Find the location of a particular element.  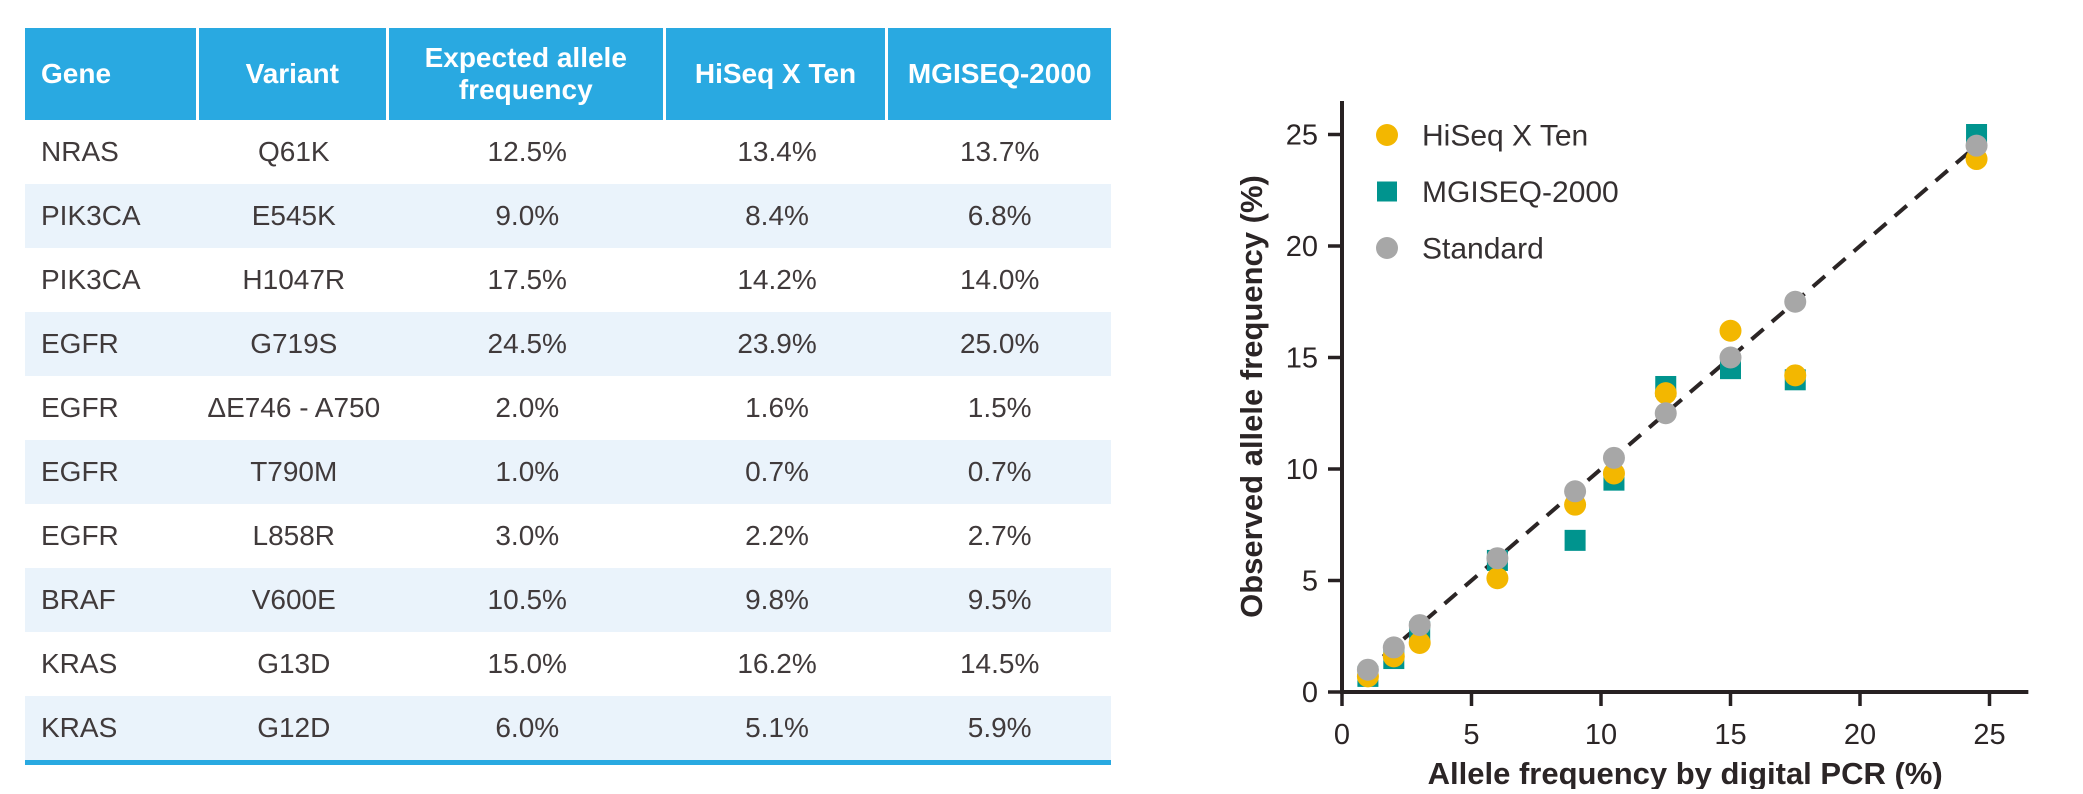

table-row: EGFR L858R 3.0% 2.2% 2.7% is located at coordinates (568, 536).